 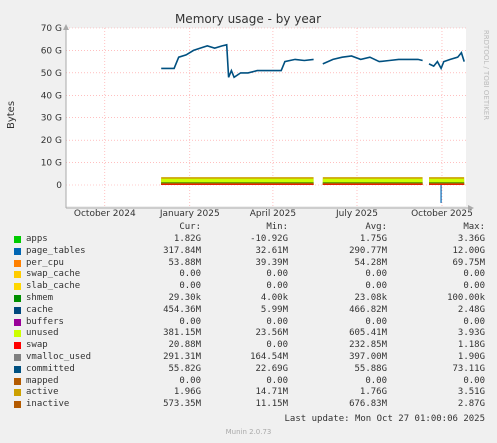 What do you see at coordinates (187, 392) in the screenshot?
I see `legend-cur: 1.96G` at bounding box center [187, 392].